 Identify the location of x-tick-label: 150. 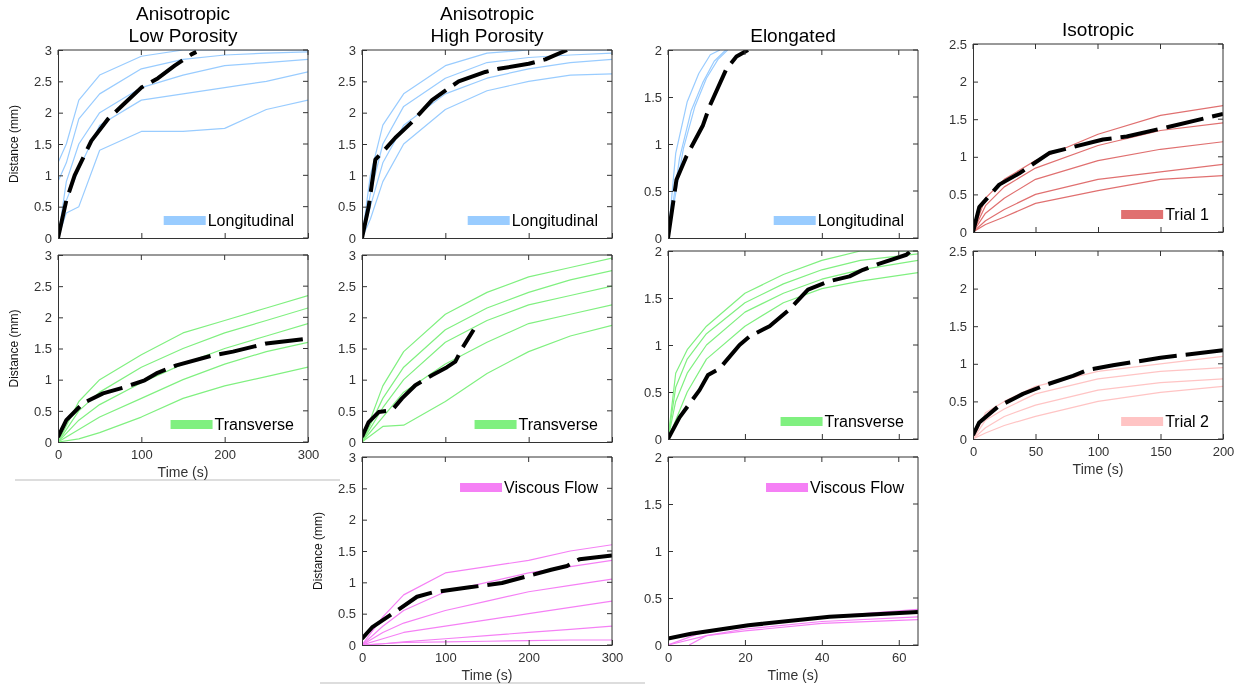
(1161, 452).